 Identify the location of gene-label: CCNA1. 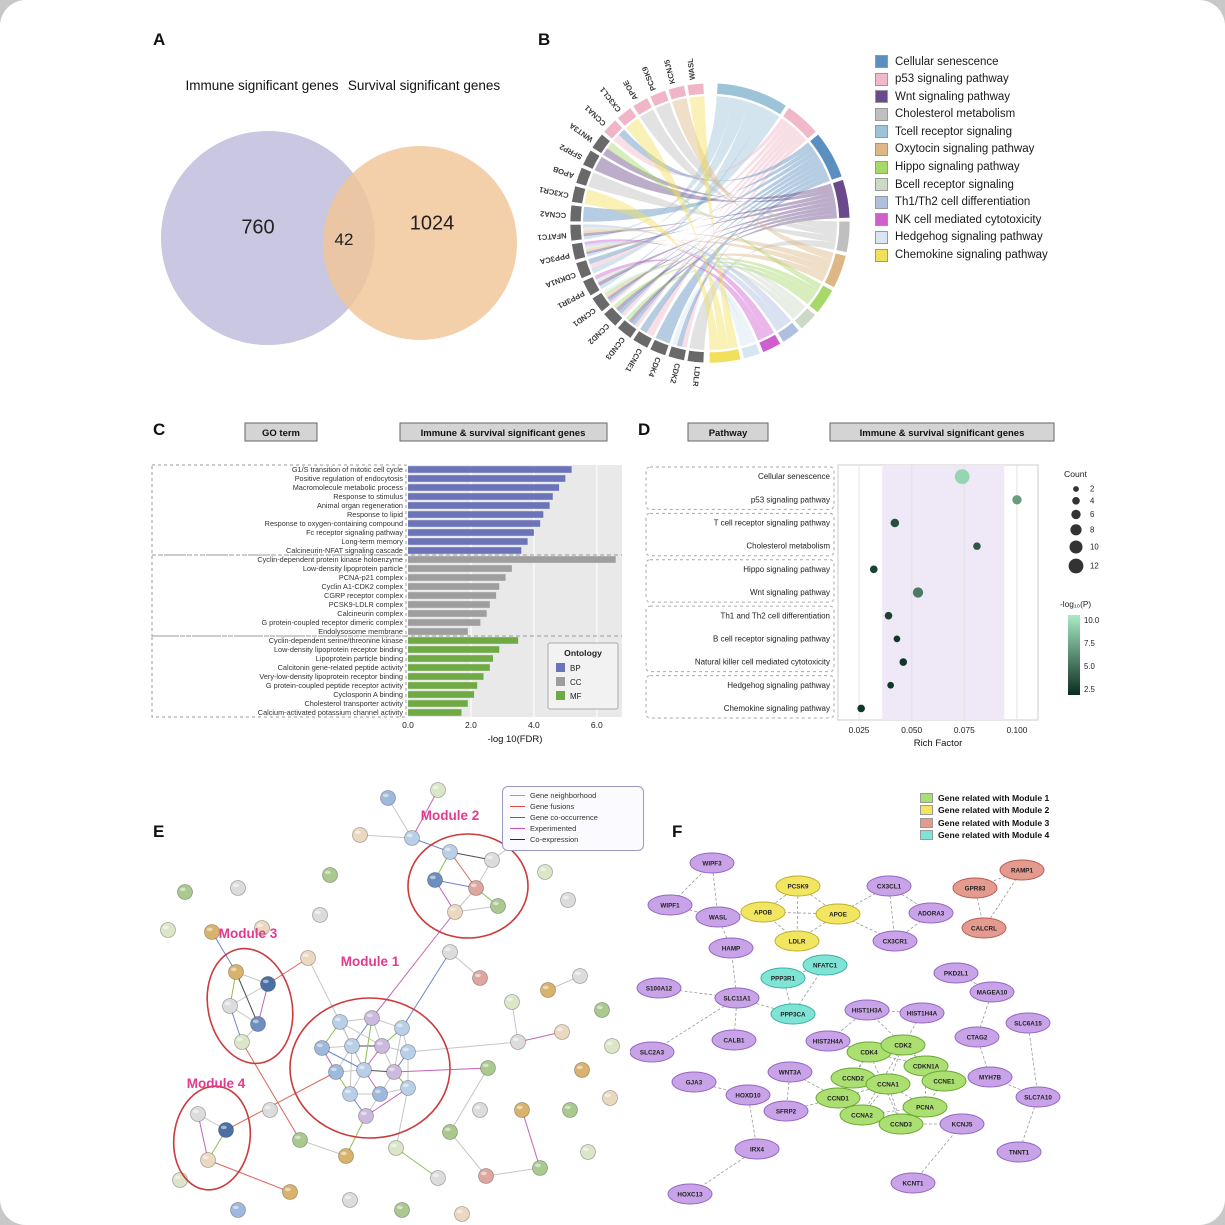
(888, 1084).